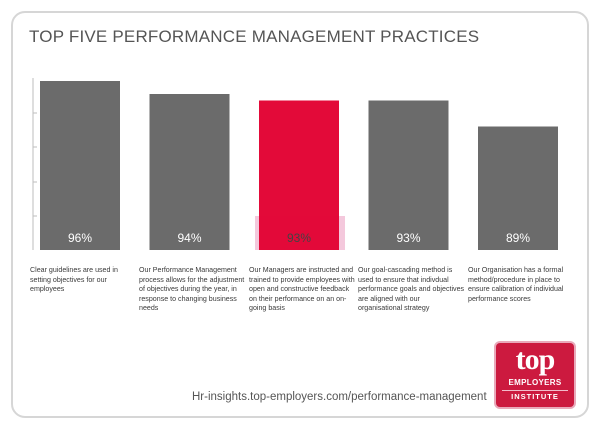 The image size is (602, 430). What do you see at coordinates (518, 238) in the screenshot?
I see `bar-value-label: 89%` at bounding box center [518, 238].